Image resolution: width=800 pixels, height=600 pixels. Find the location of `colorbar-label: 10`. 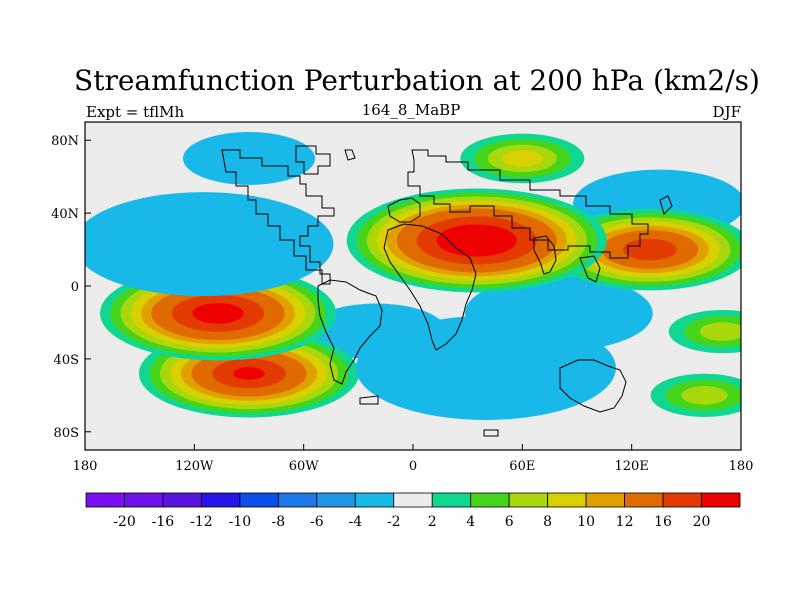

colorbar-label: 10 is located at coordinates (586, 522).